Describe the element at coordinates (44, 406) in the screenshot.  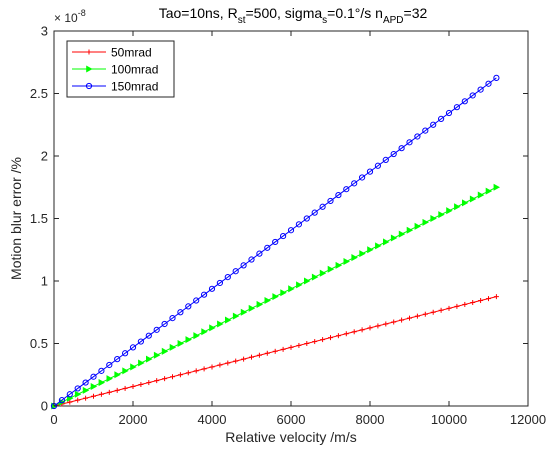
I see `y-tick-label: 0` at that location.